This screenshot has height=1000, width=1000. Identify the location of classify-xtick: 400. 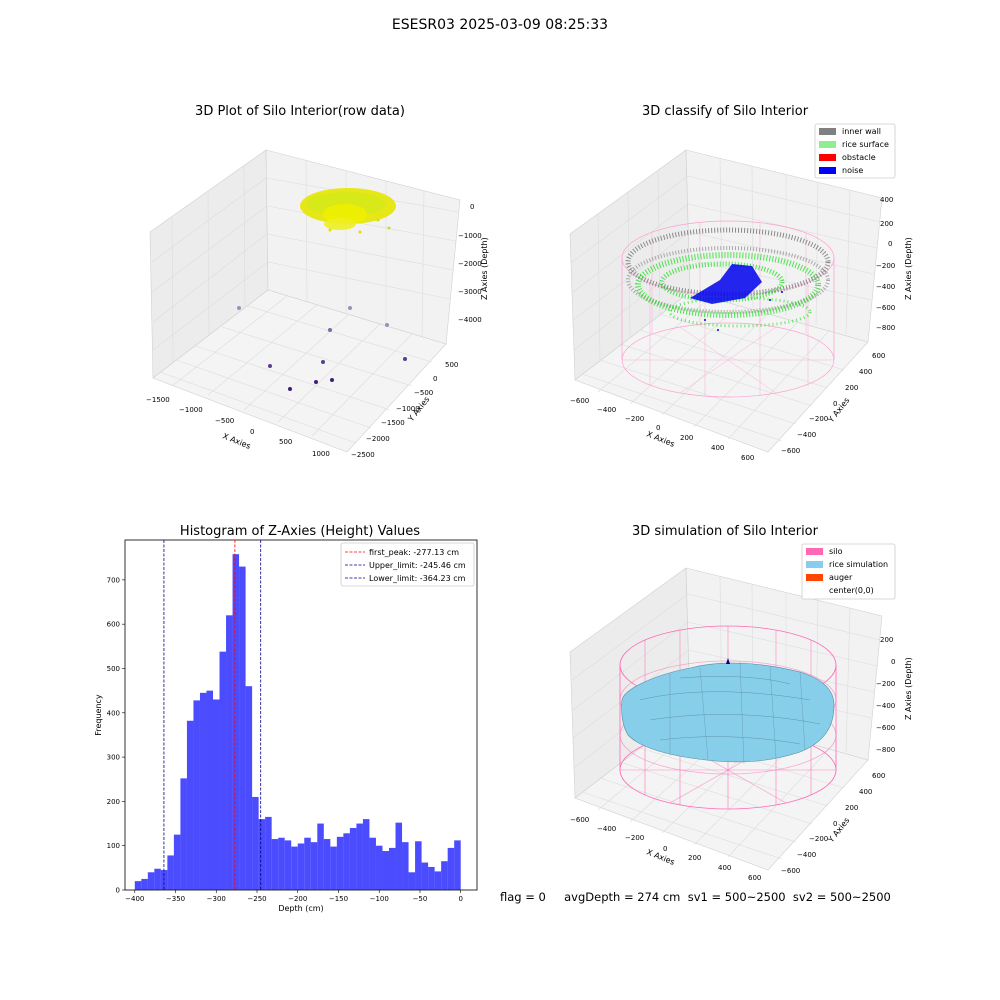
(717, 448).